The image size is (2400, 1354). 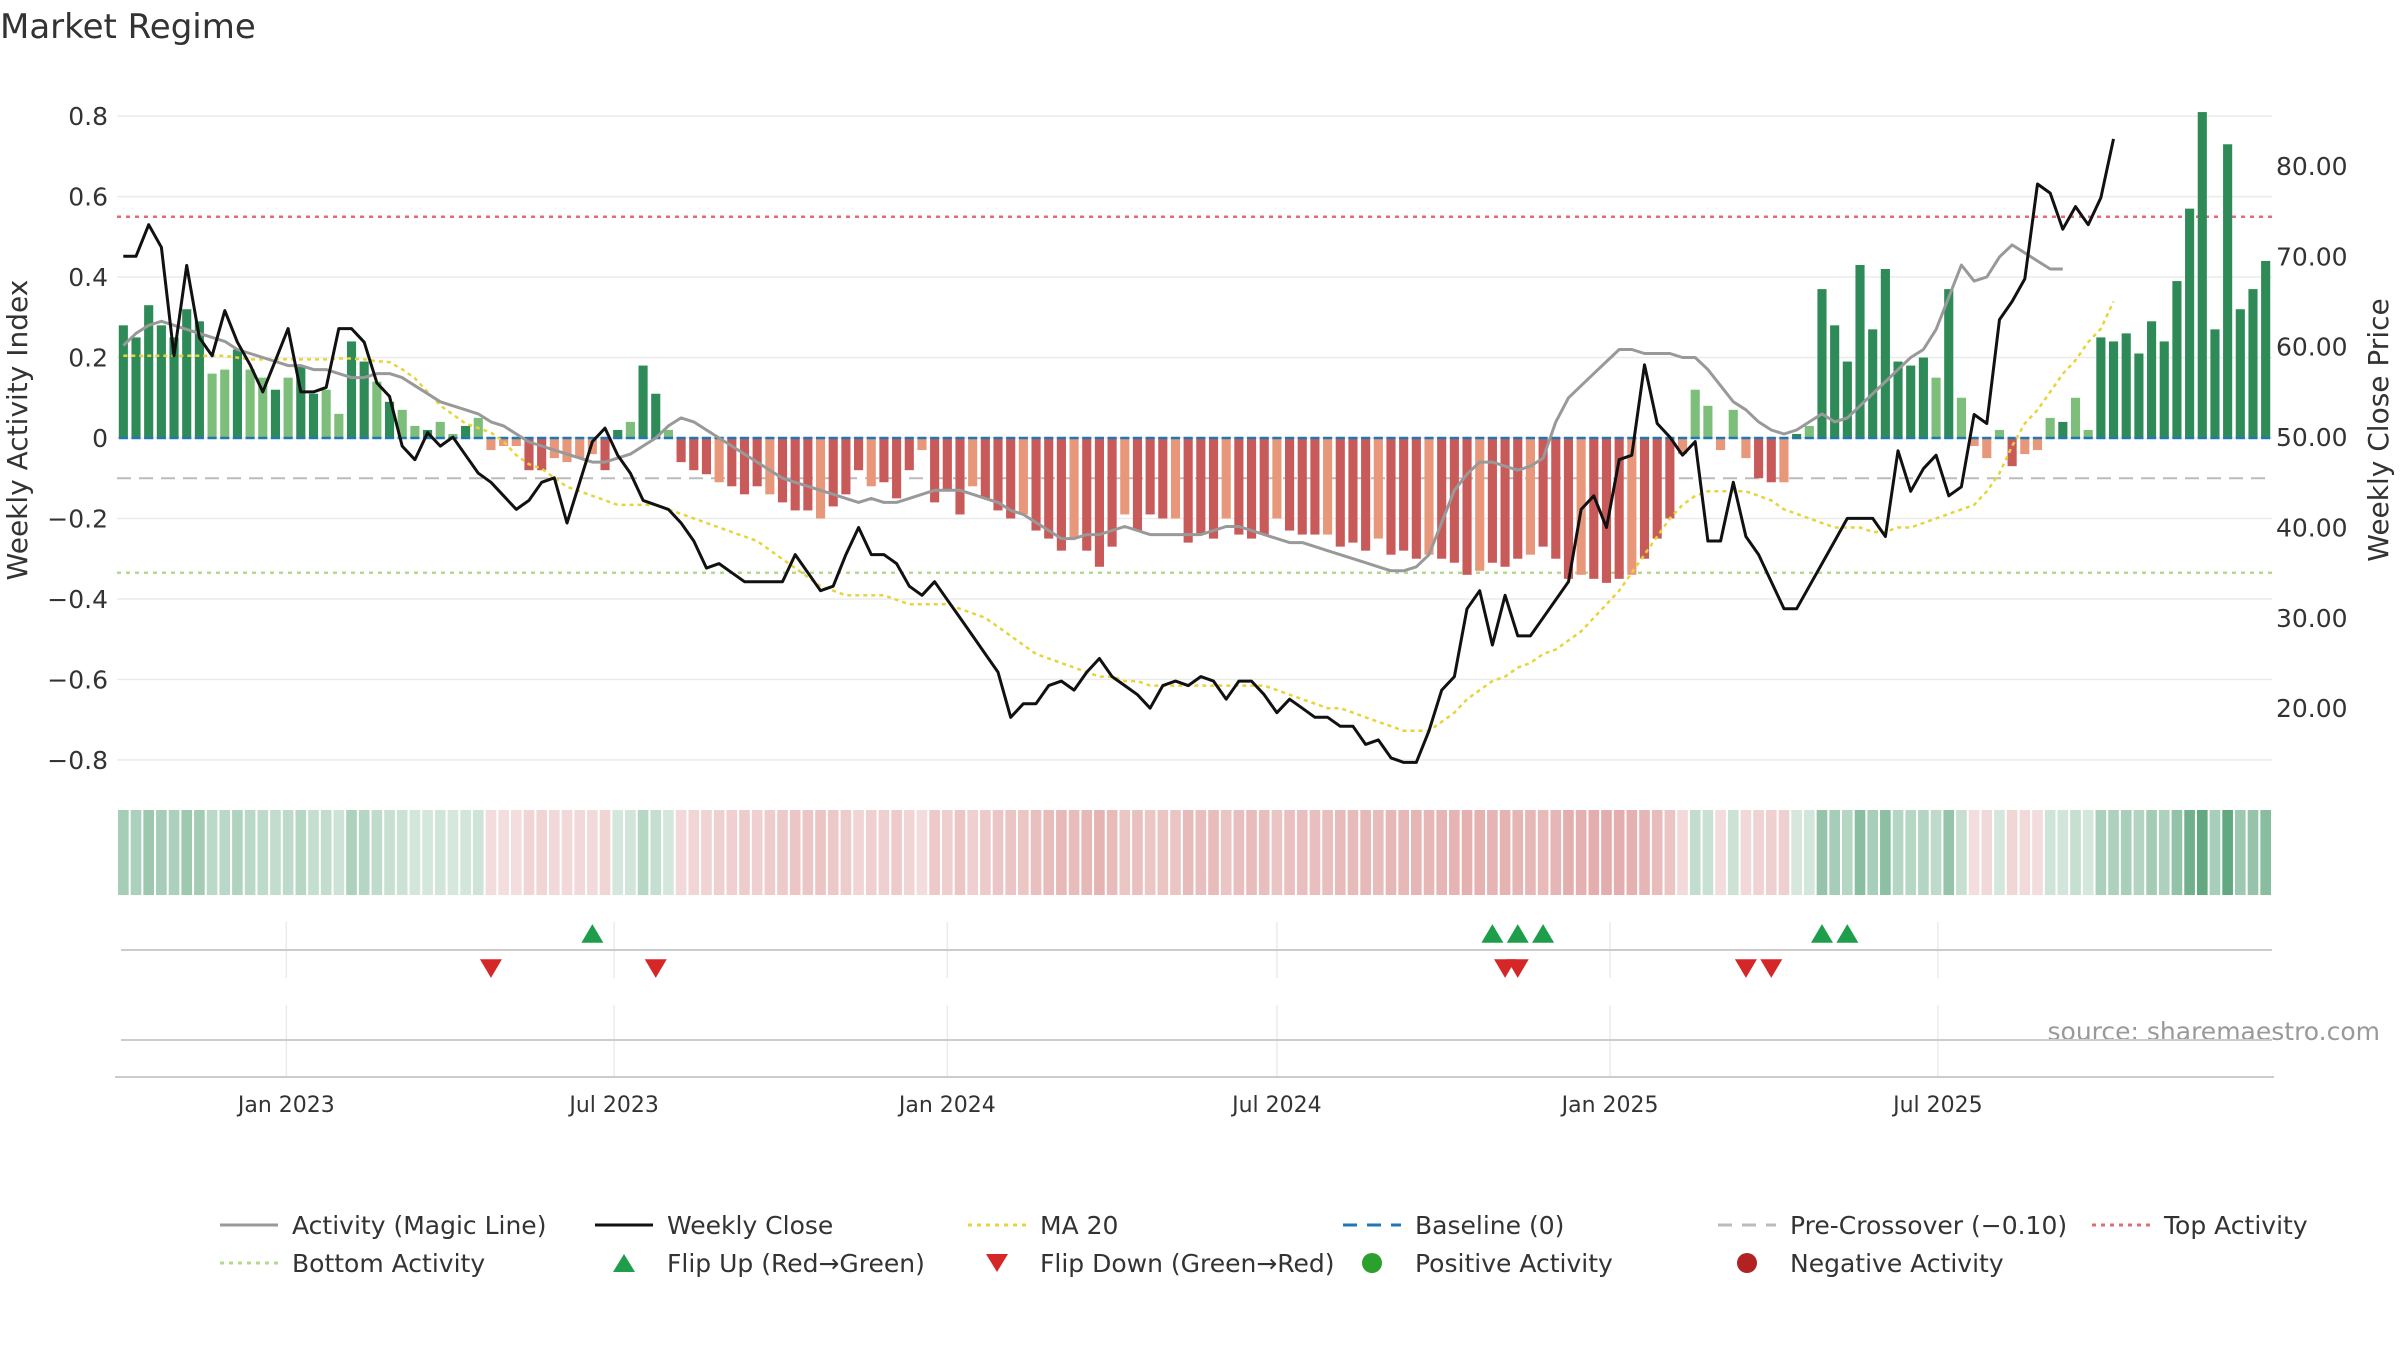 What do you see at coordinates (285, 1105) in the screenshot?
I see `x-tick-label: Jan 2023` at bounding box center [285, 1105].